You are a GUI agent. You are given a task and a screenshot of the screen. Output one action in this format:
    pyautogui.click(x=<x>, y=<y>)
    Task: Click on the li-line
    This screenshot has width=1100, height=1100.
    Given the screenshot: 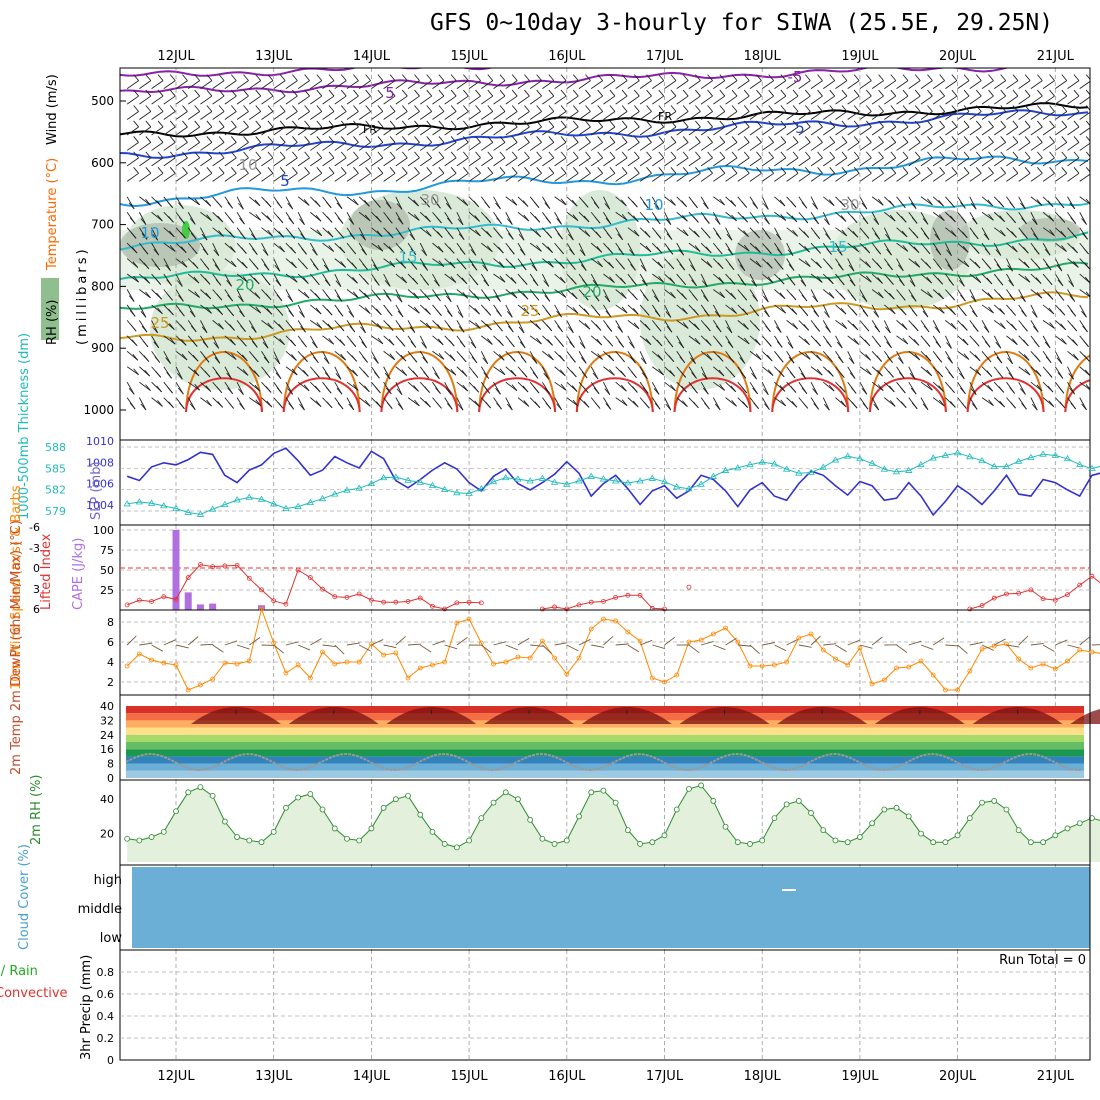 What is the action you would take?
    pyautogui.click(x=304, y=587)
    